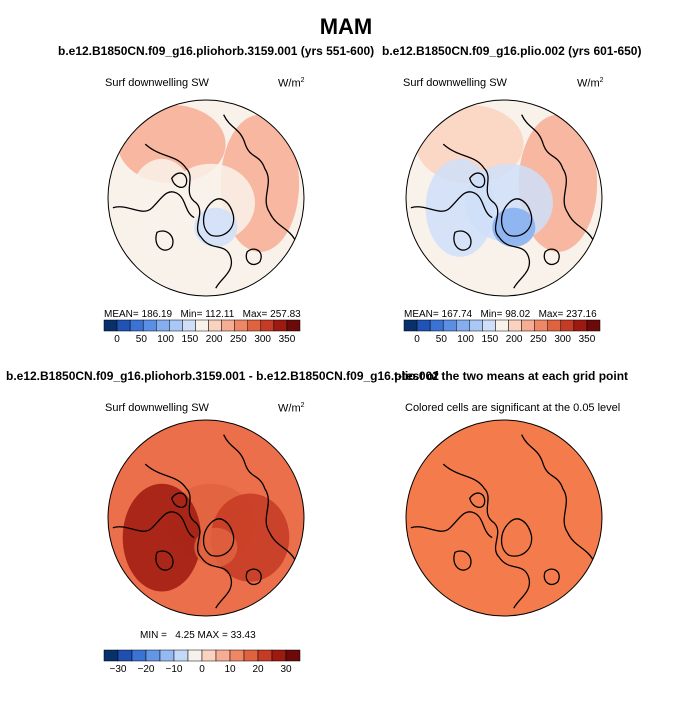  Describe the element at coordinates (230, 669) in the screenshot. I see `colorbar-tick-label: 10` at that location.